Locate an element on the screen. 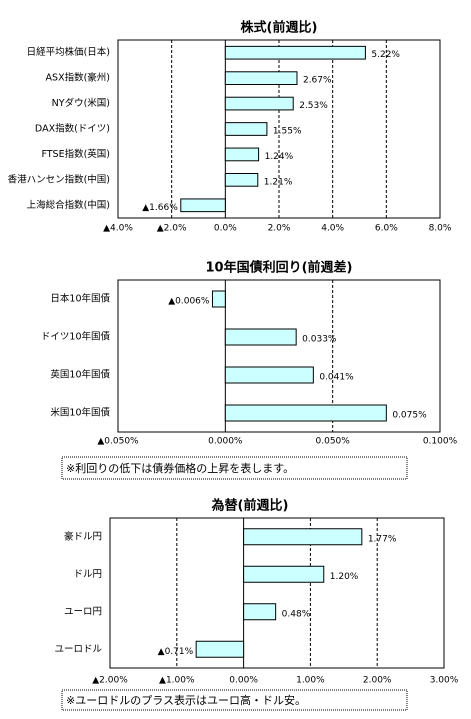 This screenshot has width=471, height=719. value-label: 1.20% is located at coordinates (344, 577).